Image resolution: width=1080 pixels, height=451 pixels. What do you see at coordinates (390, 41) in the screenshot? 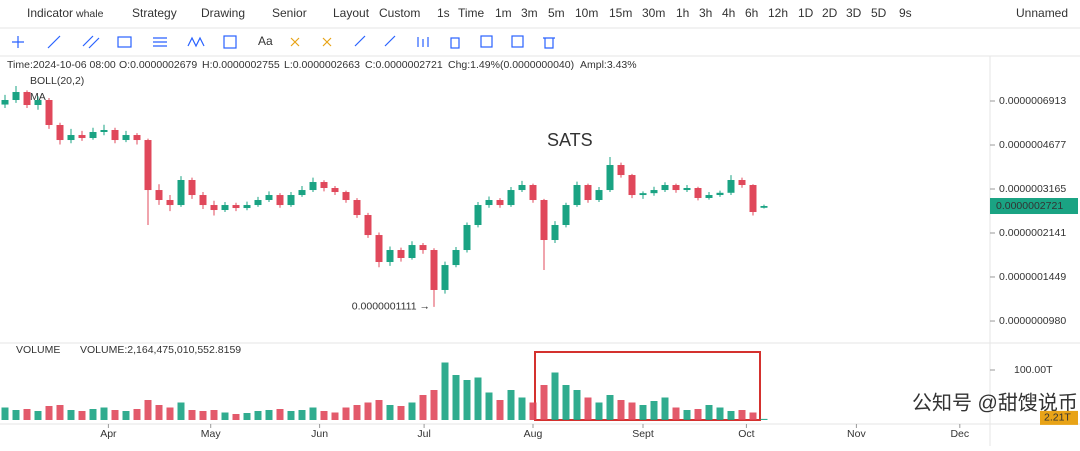
I see `brush-icon` at bounding box center [390, 41].